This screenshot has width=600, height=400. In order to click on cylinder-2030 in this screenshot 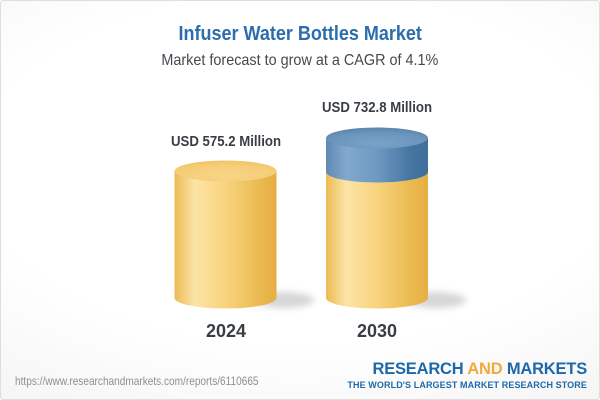, I will do `click(396, 218)`.